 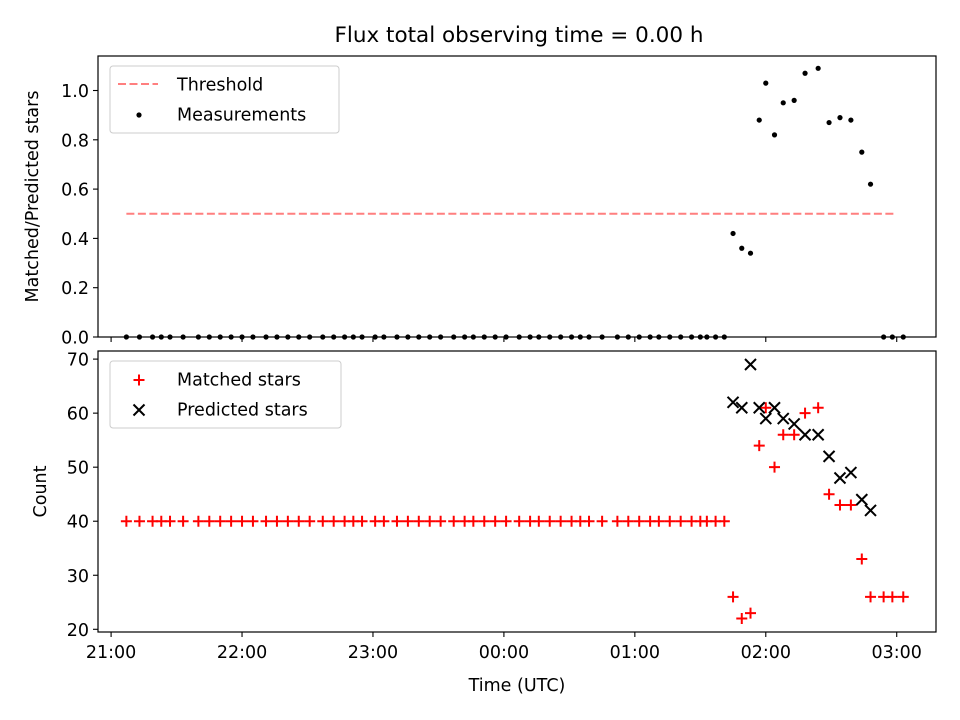 I want to click on y-tick-label: 1.0, so click(x=75, y=92).